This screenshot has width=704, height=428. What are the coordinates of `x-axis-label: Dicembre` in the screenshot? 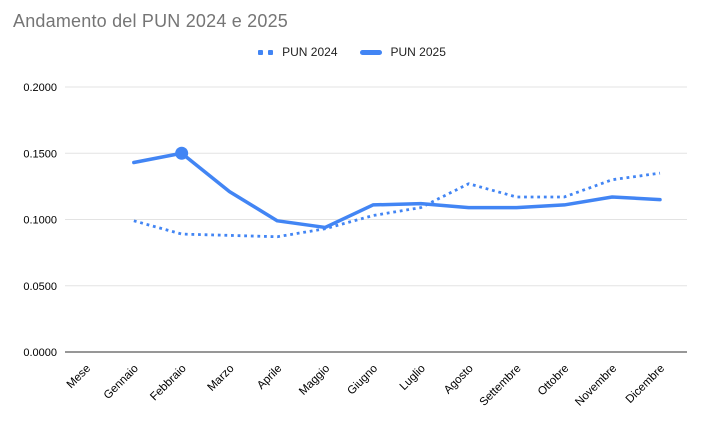 It's located at (645, 384).